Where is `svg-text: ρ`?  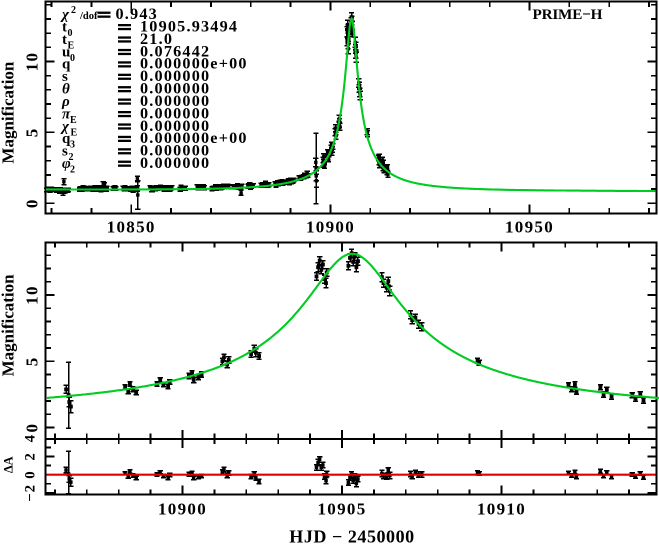
svg-text: ρ is located at coordinates (65, 102).